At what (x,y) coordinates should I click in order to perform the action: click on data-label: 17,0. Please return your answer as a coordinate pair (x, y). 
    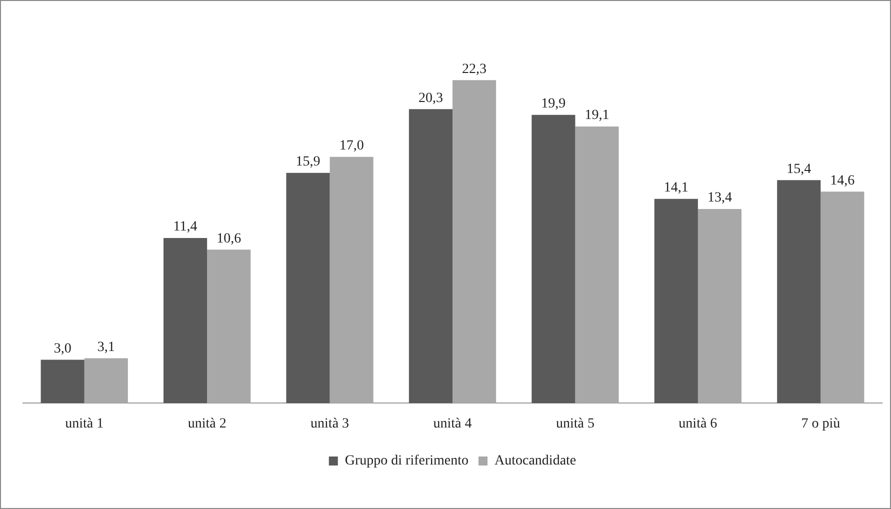
    Looking at the image, I should click on (351, 146).